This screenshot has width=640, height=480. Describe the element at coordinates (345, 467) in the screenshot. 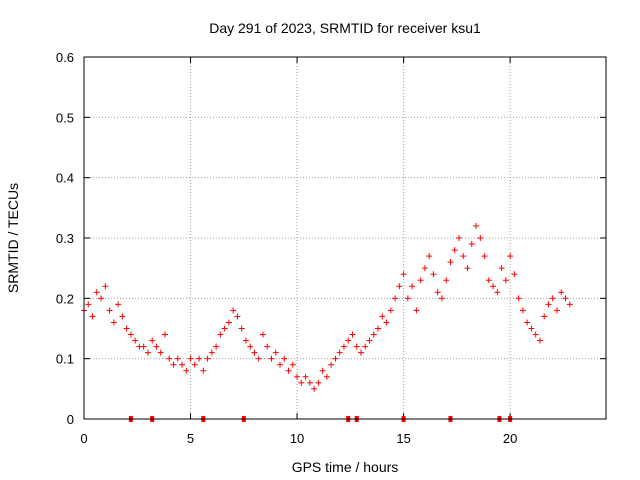

I see `x-axis-label: GPS time / hours` at that location.